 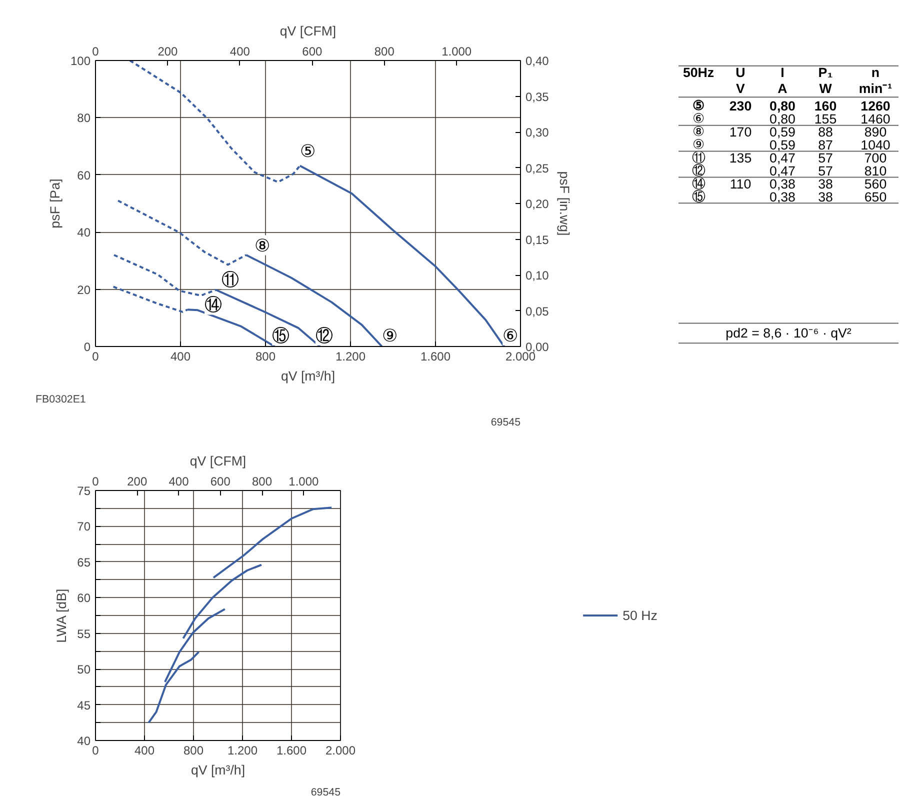 What do you see at coordinates (390, 335) in the screenshot?
I see `annotation: ⑨` at bounding box center [390, 335].